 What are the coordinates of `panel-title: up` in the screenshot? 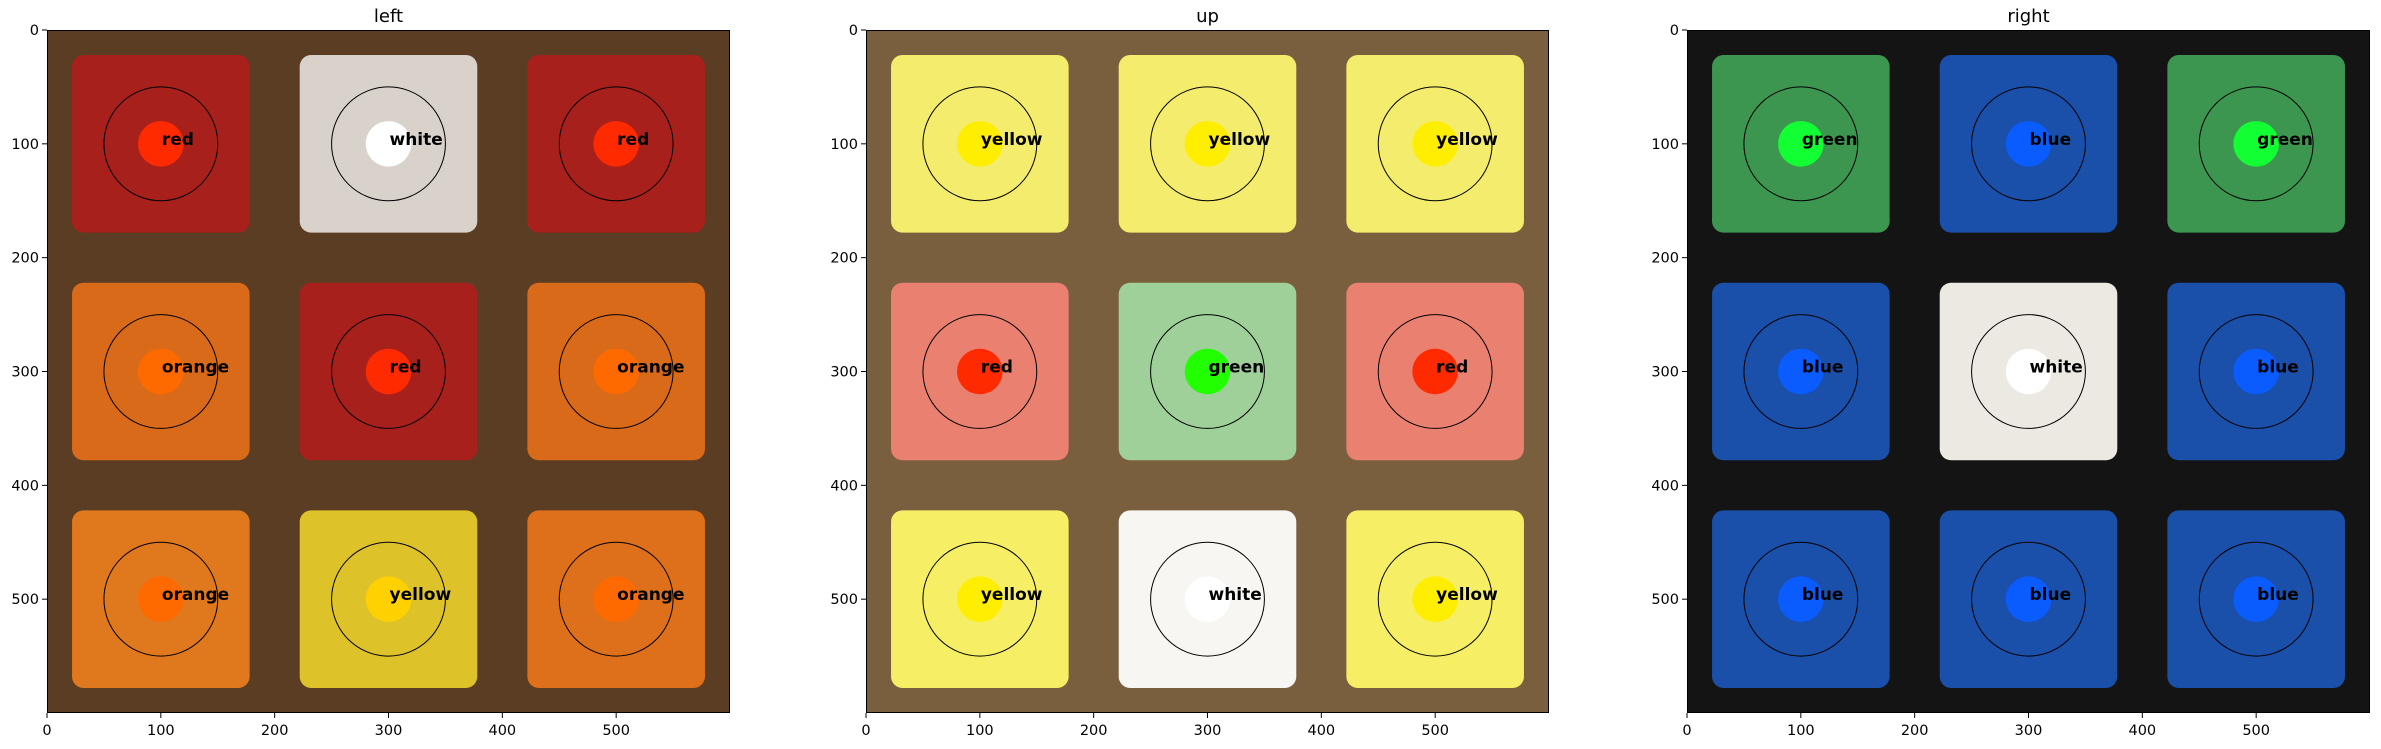 It's located at (1207, 16).